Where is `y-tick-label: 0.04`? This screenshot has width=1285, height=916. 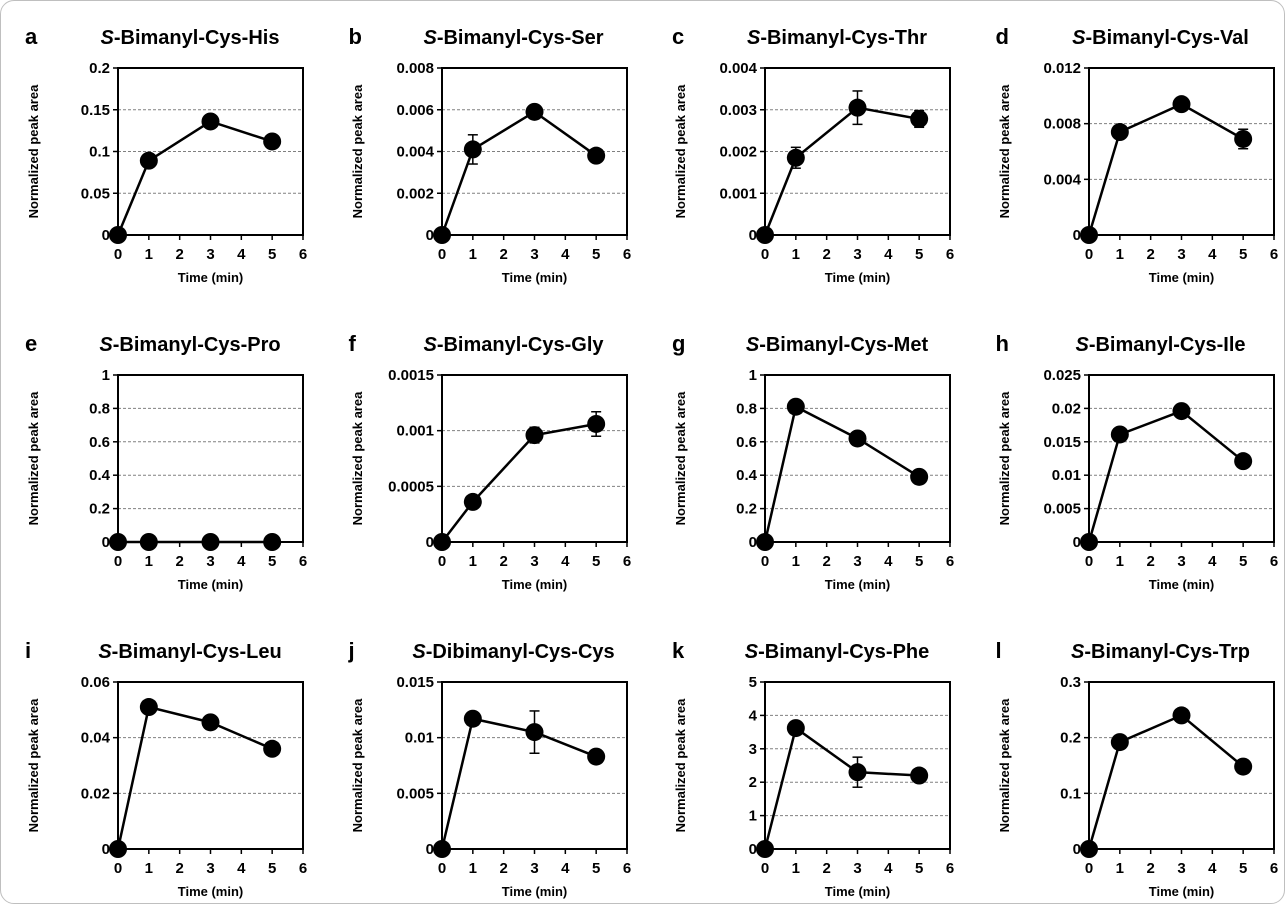 y-tick-label: 0.04 is located at coordinates (96, 738).